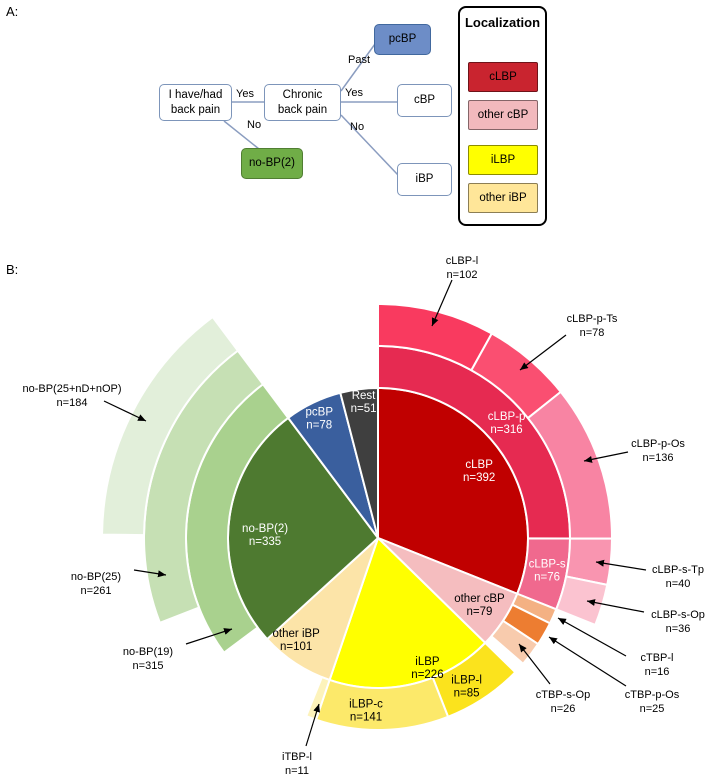 The width and height of the screenshot is (709, 783). Describe the element at coordinates (652, 695) in the screenshot. I see `callout-label-ctbp-p-os: cTBP-p-Os` at that location.